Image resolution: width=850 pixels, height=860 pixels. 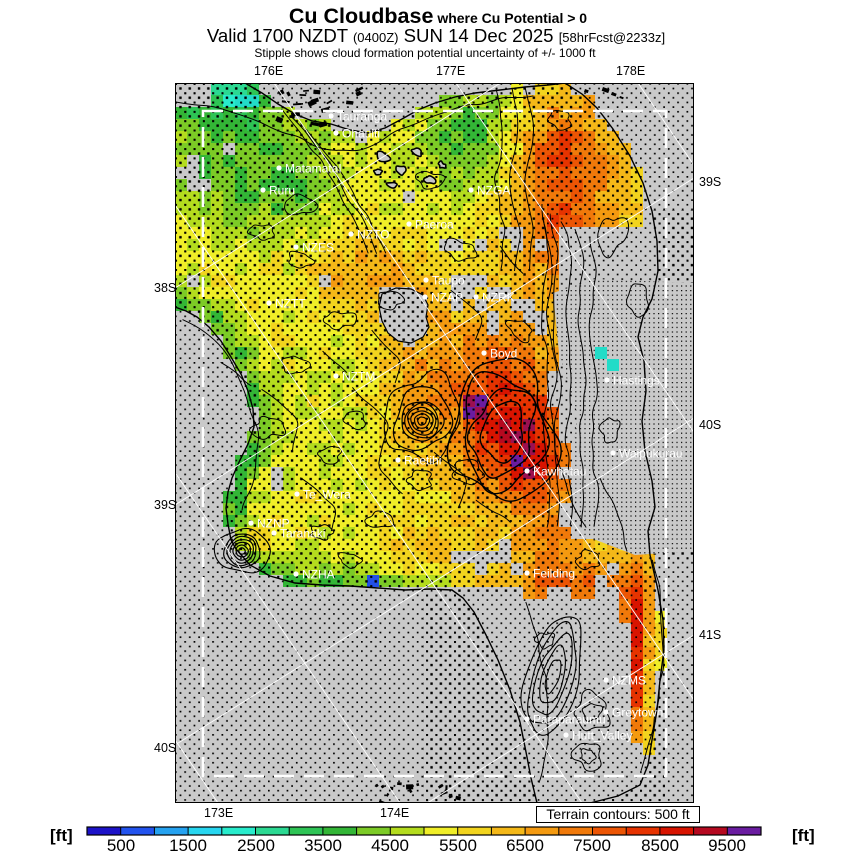 I want to click on svg-text: NZNP, so click(x=273, y=524).